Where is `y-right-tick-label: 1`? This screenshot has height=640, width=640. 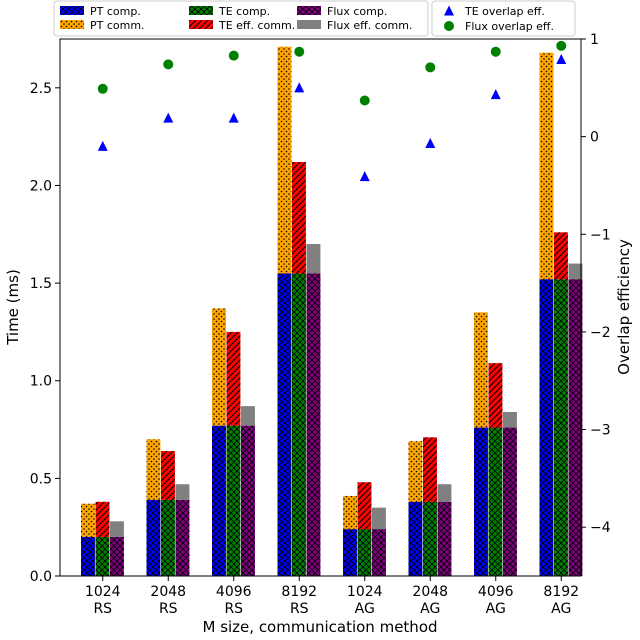 y-right-tick-label: 1 is located at coordinates (594, 40).